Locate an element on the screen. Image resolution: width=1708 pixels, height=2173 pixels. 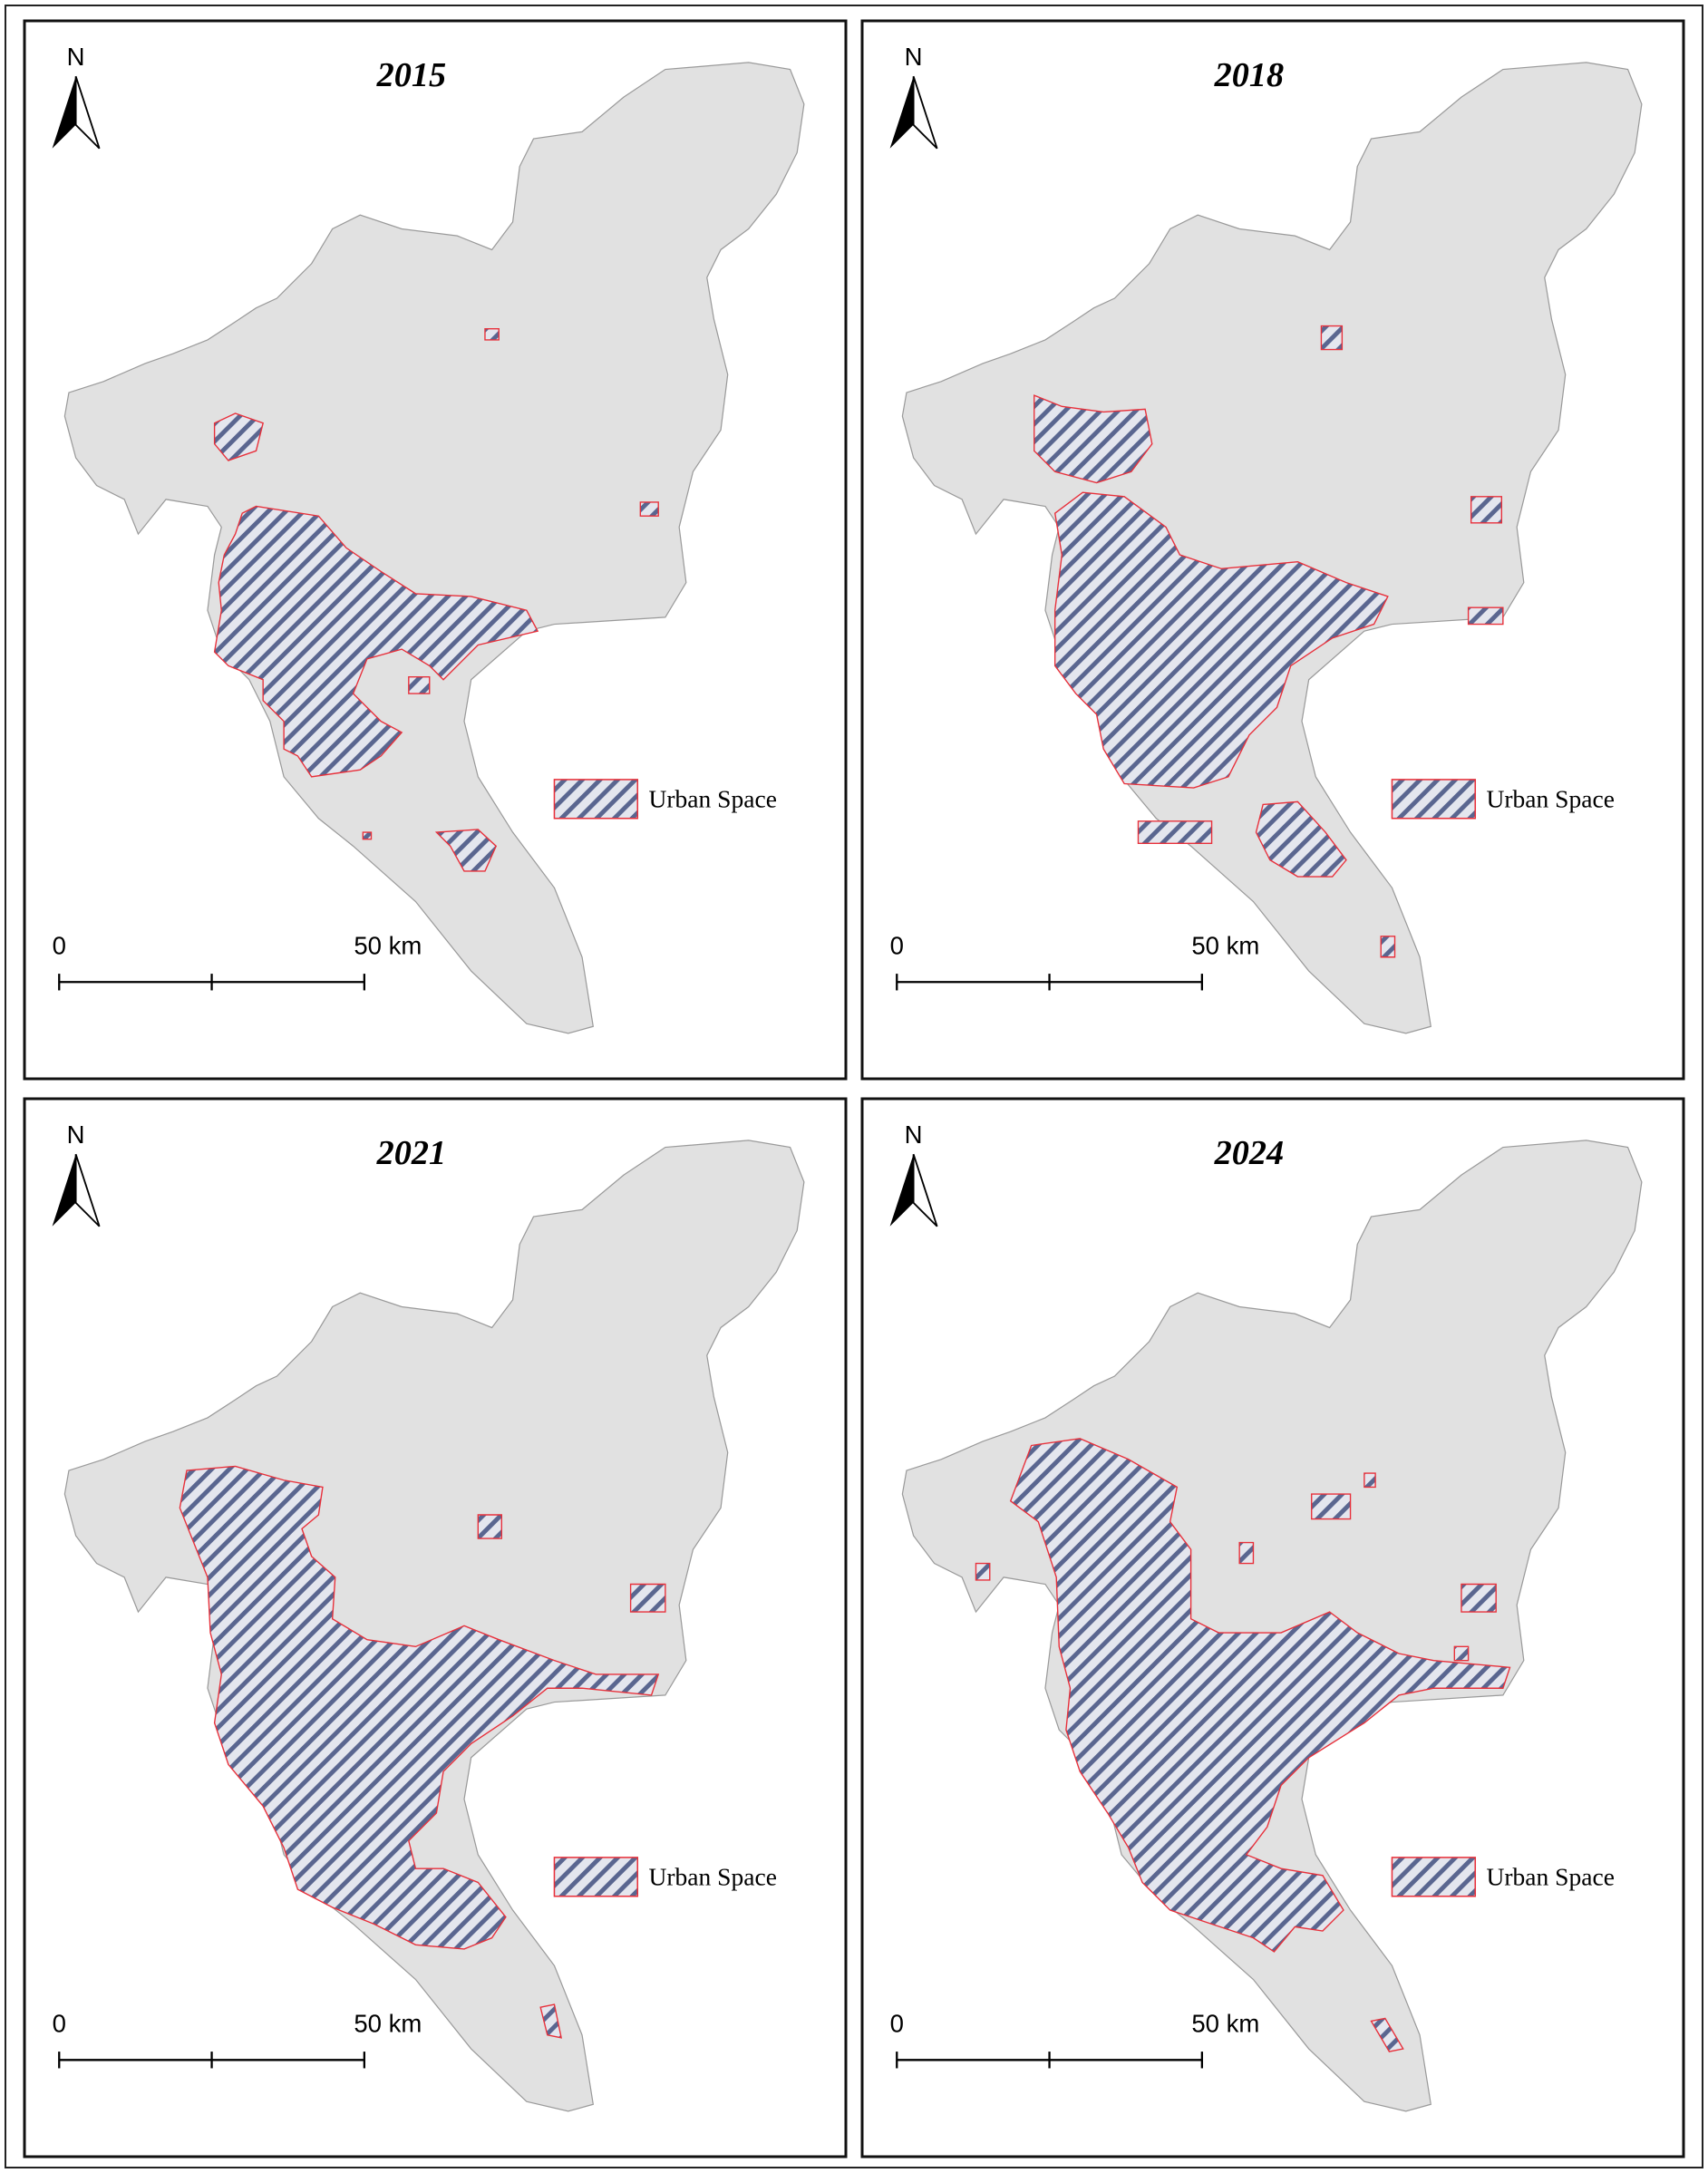
panel-title: 2021 is located at coordinates (411, 1153).